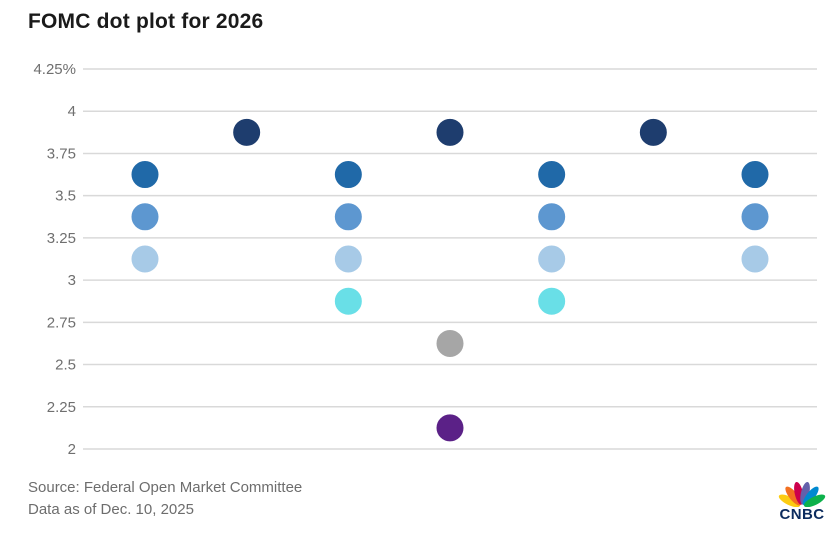 This screenshot has width=837, height=547. Describe the element at coordinates (65, 196) in the screenshot. I see `y-tick-label: 3.5` at that location.